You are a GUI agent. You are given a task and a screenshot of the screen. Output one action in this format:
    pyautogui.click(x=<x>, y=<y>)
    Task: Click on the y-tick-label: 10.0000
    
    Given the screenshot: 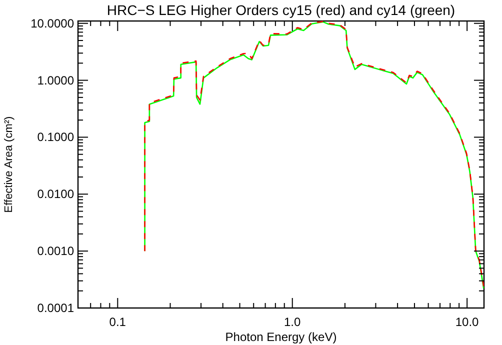 What is the action you would take?
    pyautogui.click(x=52, y=23)
    